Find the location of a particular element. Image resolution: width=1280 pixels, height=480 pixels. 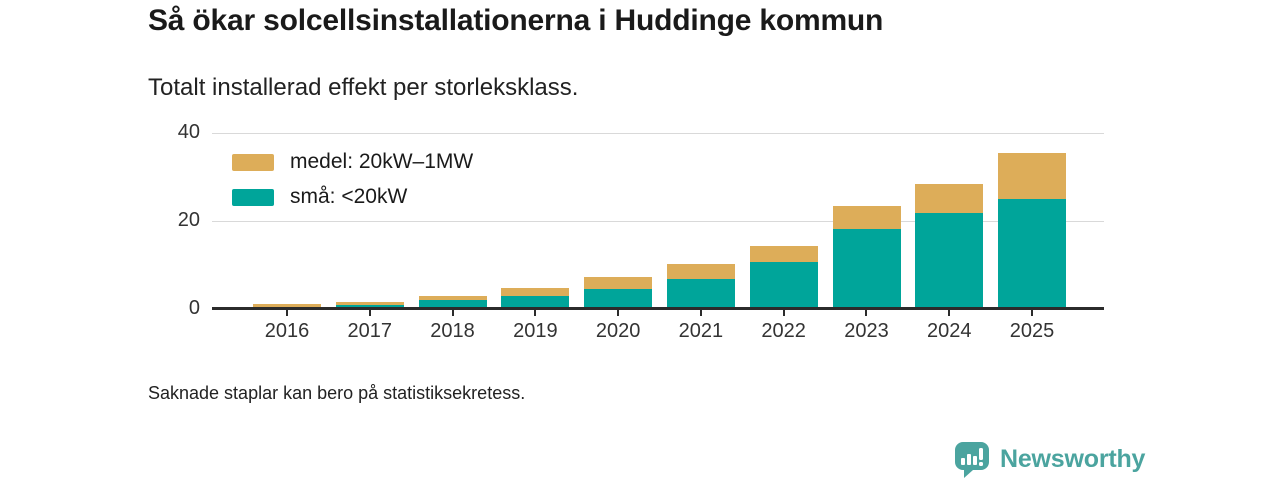

y-tick-label-40: 40 is located at coordinates (188, 132).